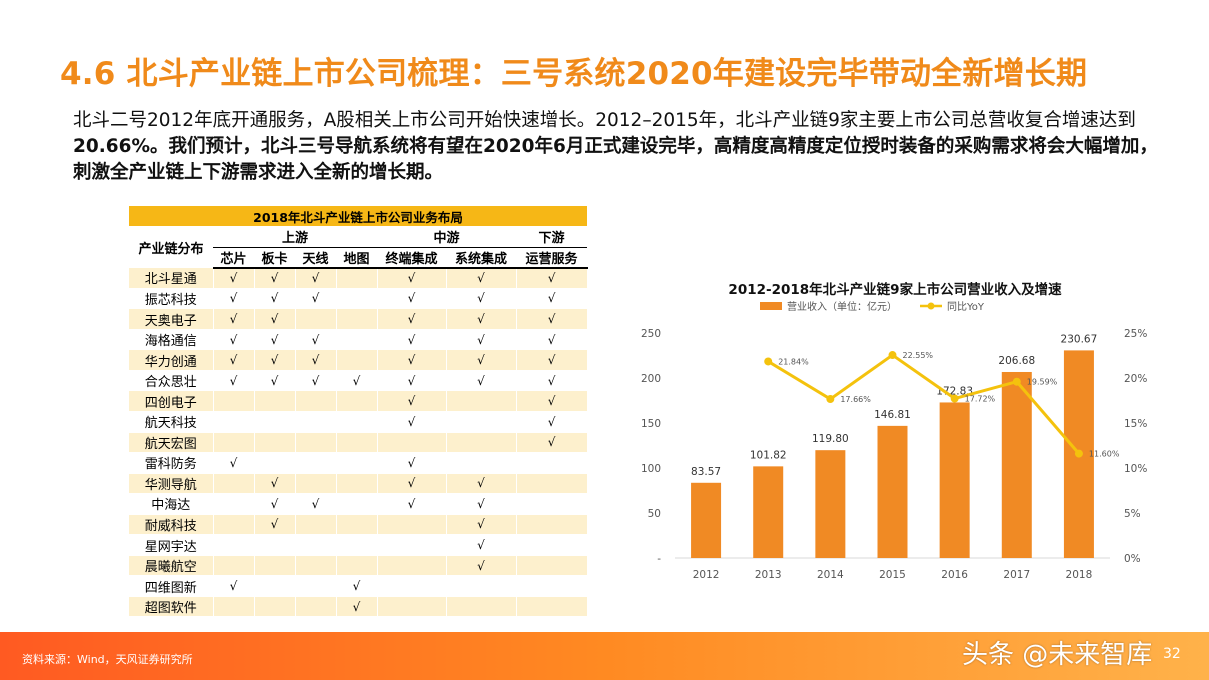 This screenshot has height=680, width=1209. What do you see at coordinates (1135, 469) in the screenshot?
I see `y-right-tick: 10%` at bounding box center [1135, 469].